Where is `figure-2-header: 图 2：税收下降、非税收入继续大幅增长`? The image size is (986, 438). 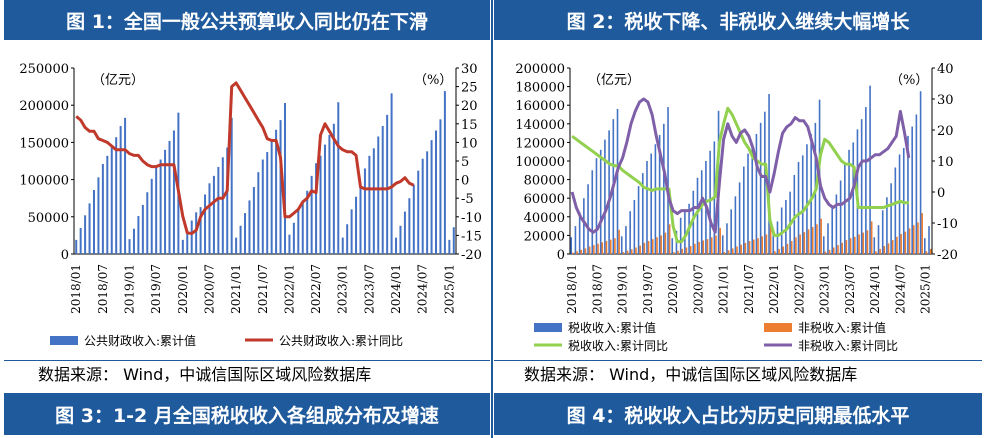 figure-2-header: 图 2：税收下降、非税收入继续大幅增长 is located at coordinates (738, 20).